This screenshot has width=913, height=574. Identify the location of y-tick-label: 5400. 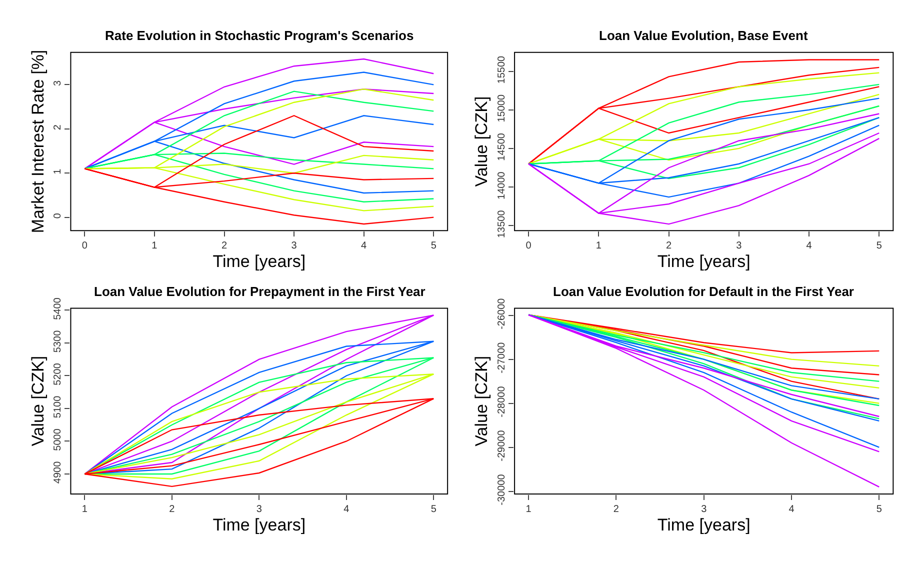
(58, 308).